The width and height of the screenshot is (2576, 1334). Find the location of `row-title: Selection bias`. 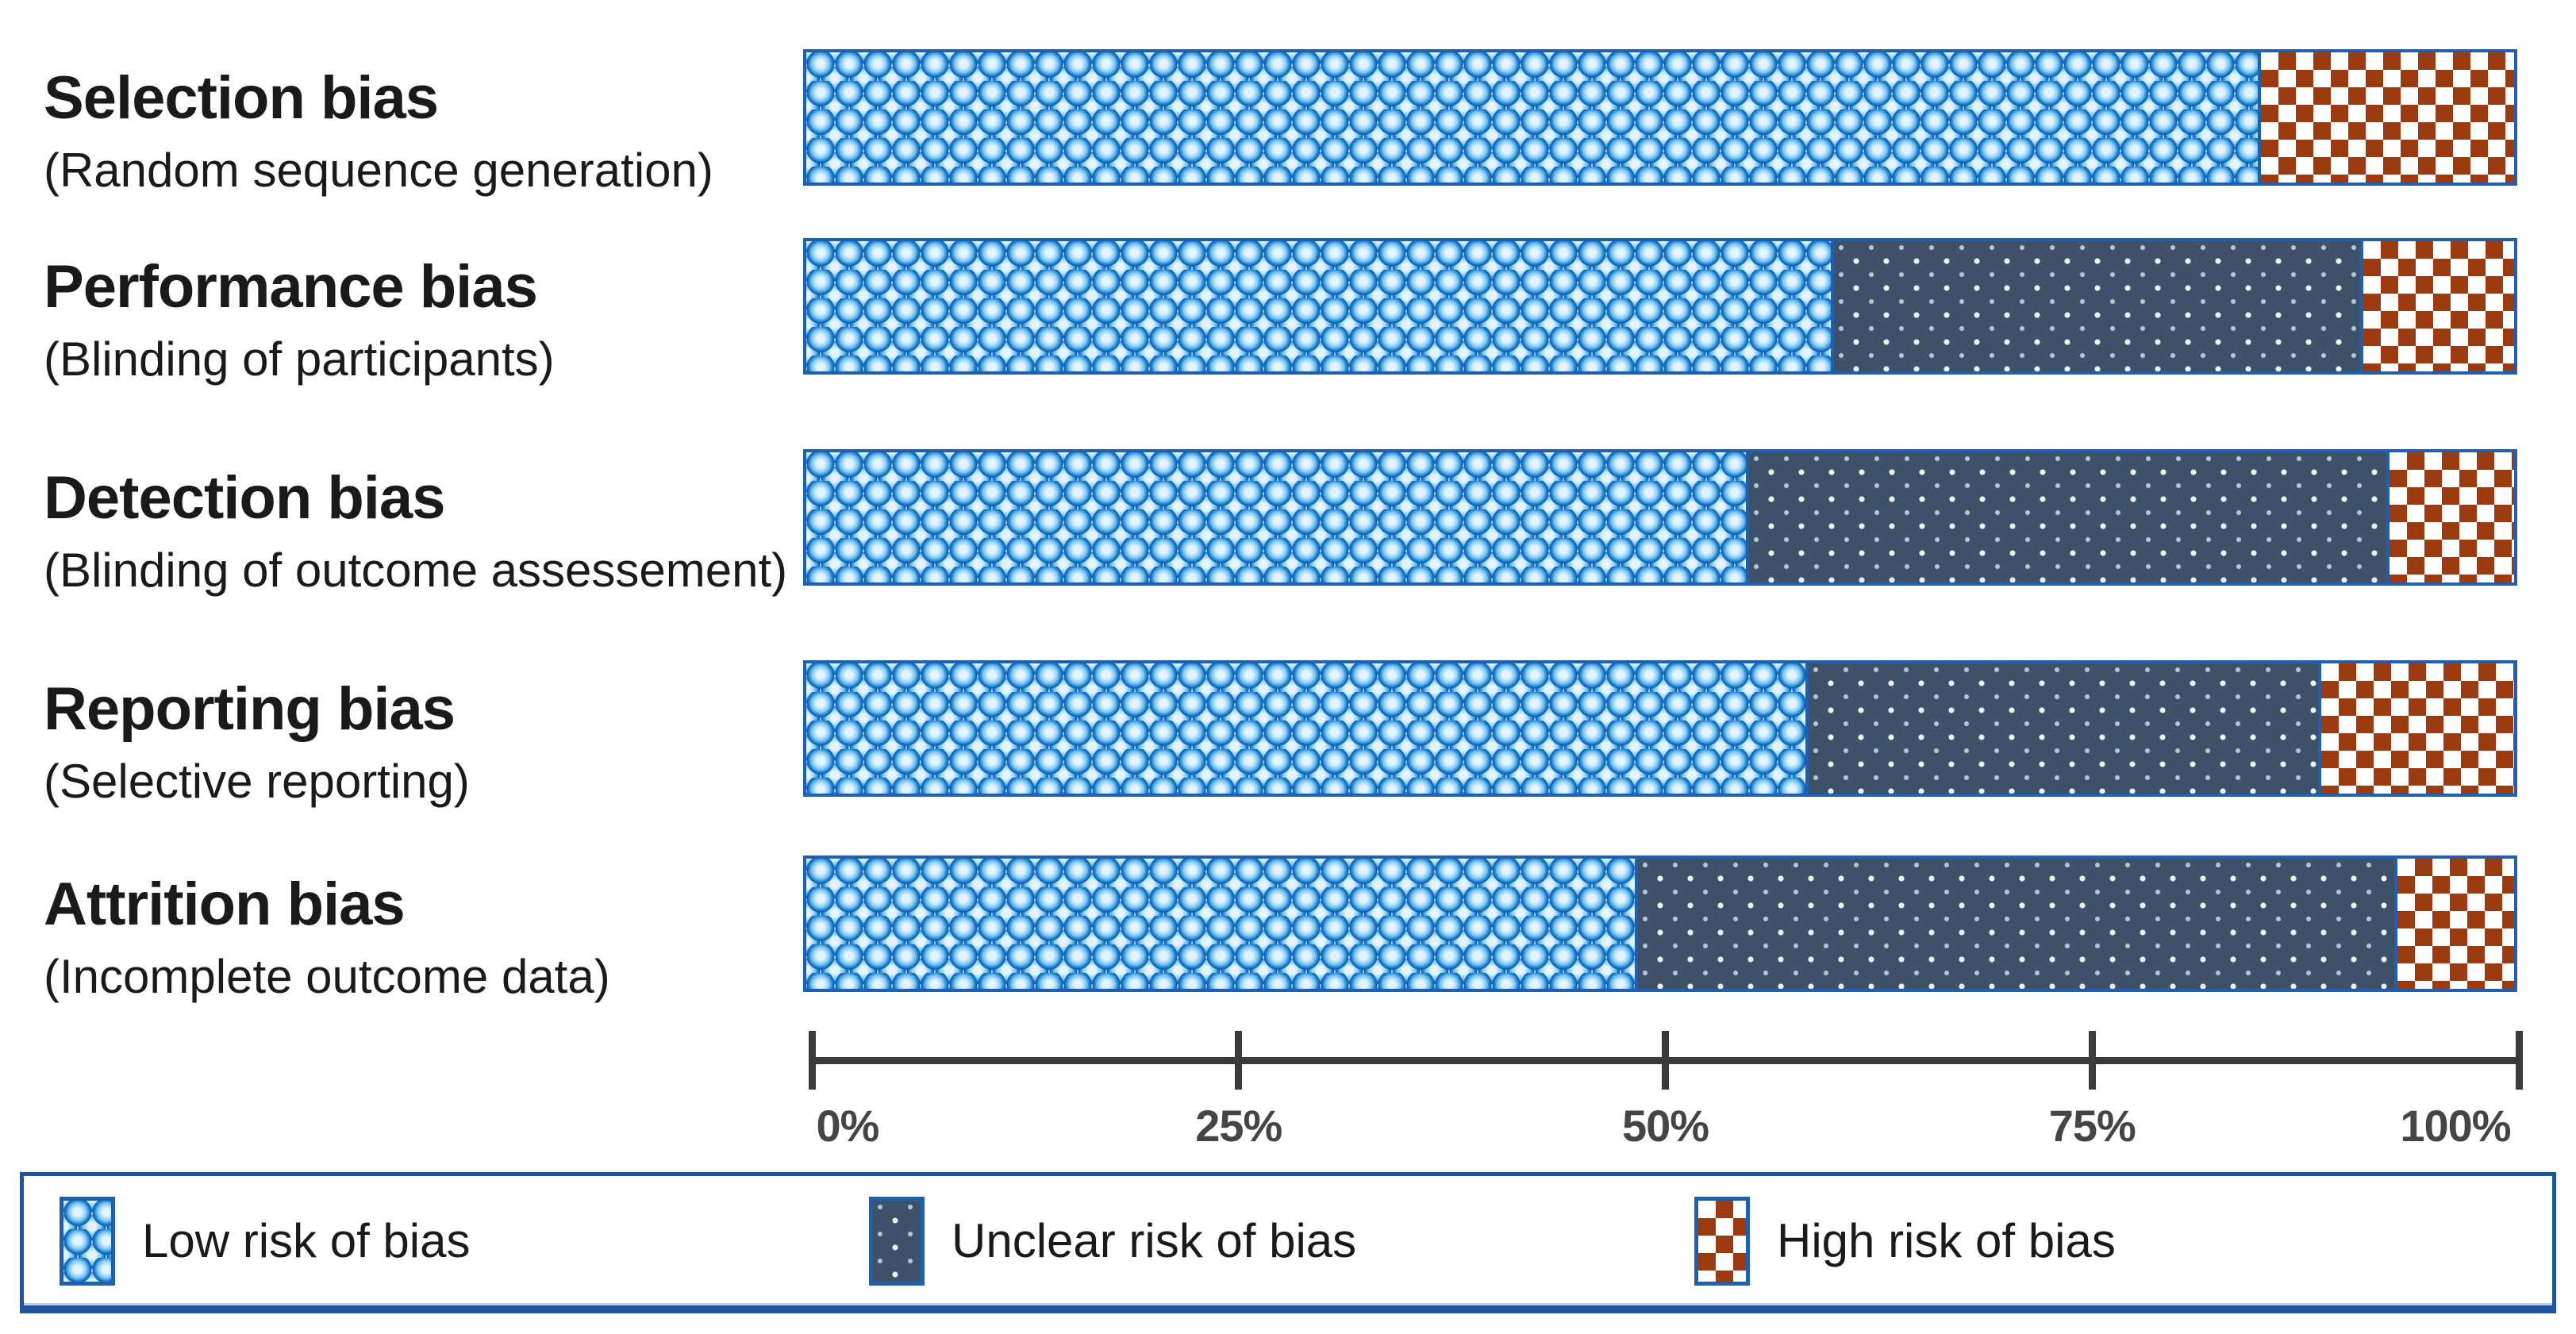

row-title: Selection bias is located at coordinates (241, 98).